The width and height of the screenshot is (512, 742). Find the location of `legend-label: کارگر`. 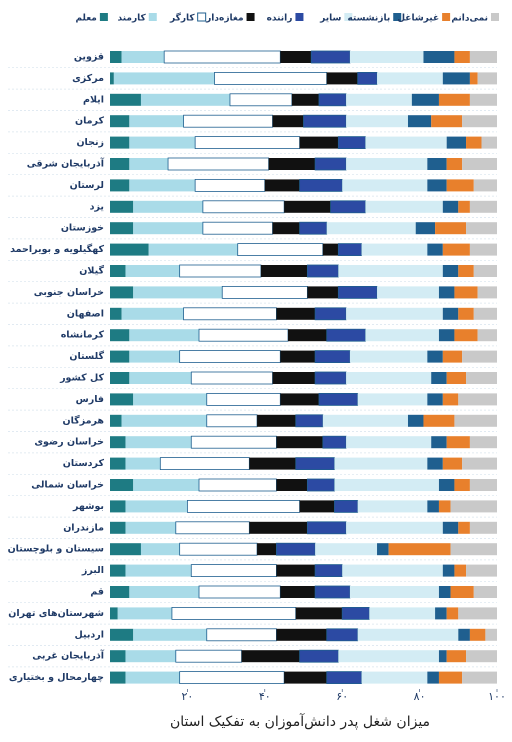

legend-label: کارگر is located at coordinates (182, 18).